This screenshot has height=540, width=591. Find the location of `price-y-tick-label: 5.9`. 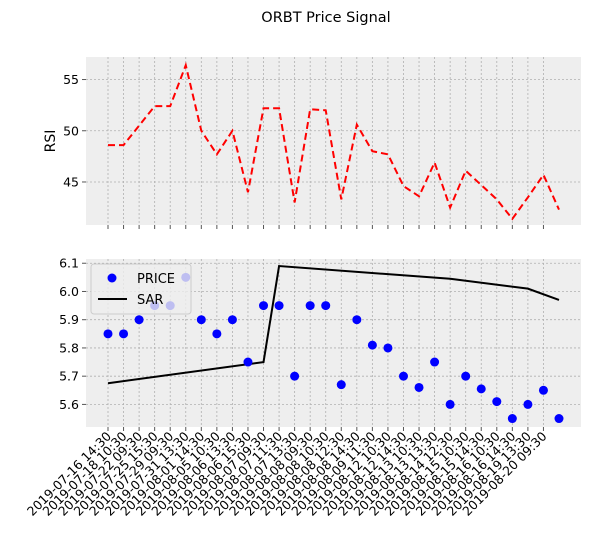

price-y-tick-label: 5.9 is located at coordinates (69, 319).